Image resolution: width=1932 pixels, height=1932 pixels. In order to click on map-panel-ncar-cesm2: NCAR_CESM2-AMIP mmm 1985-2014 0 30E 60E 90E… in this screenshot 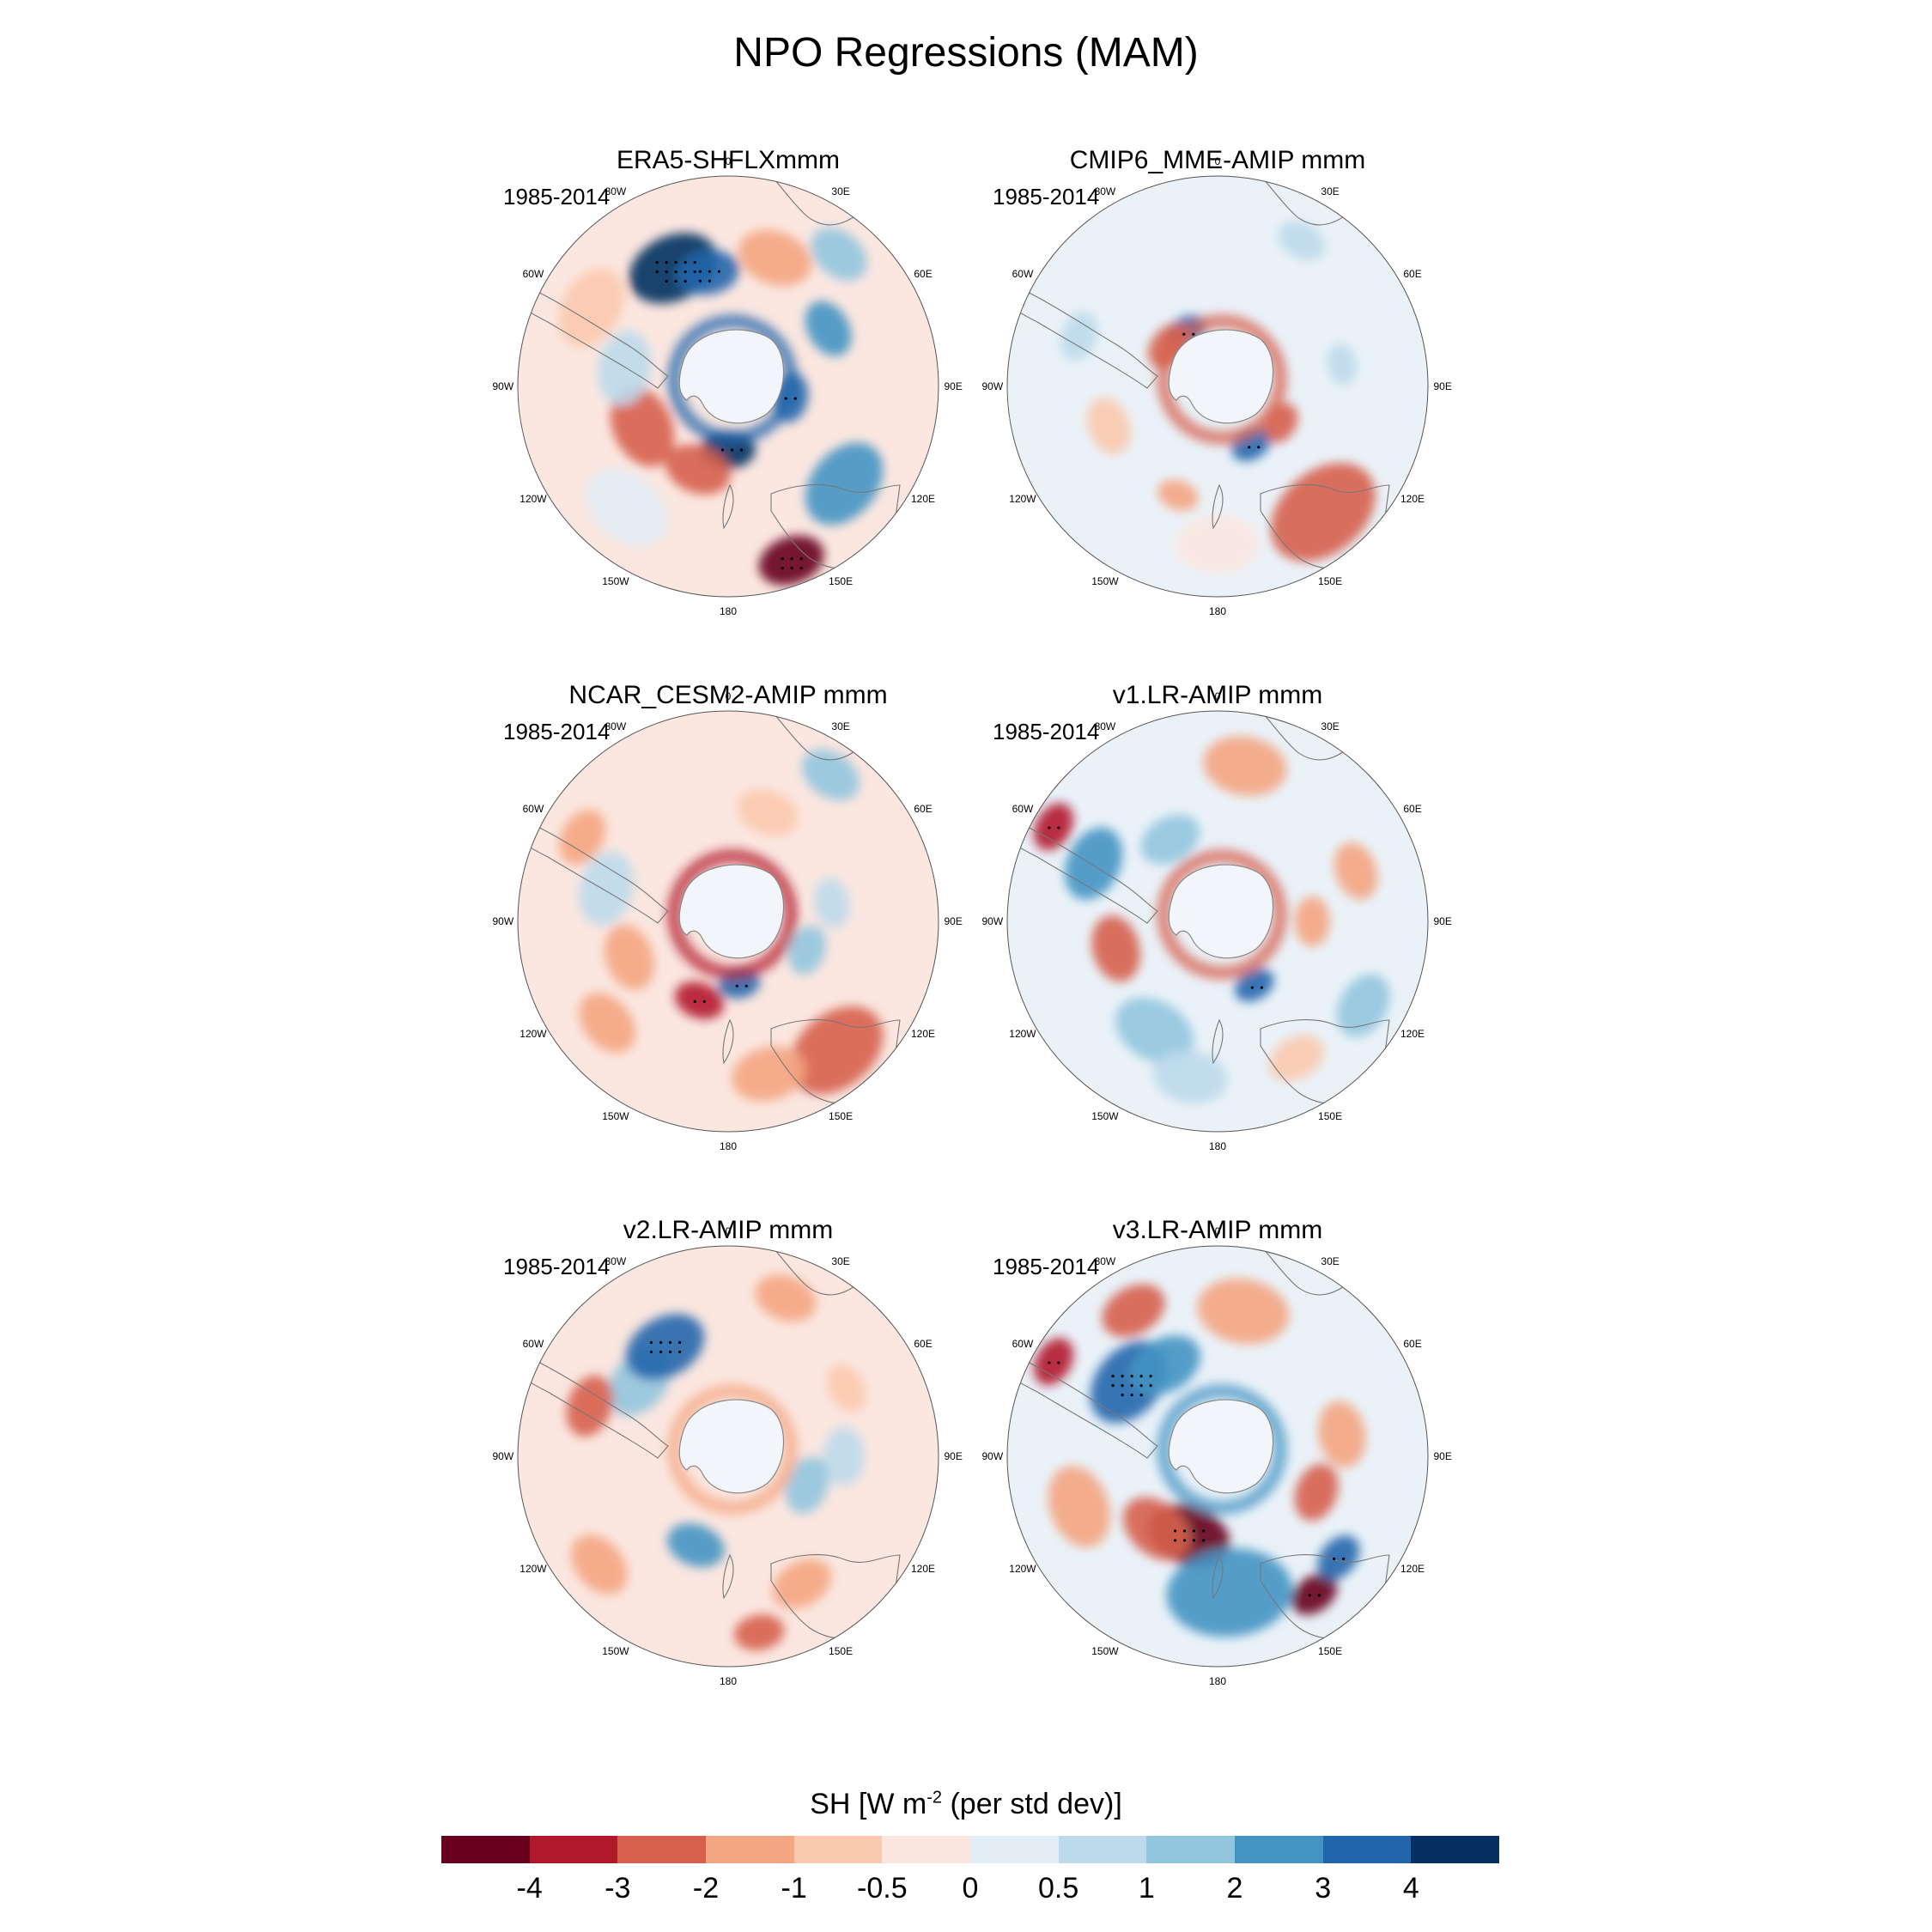, I will do `click(728, 921)`.